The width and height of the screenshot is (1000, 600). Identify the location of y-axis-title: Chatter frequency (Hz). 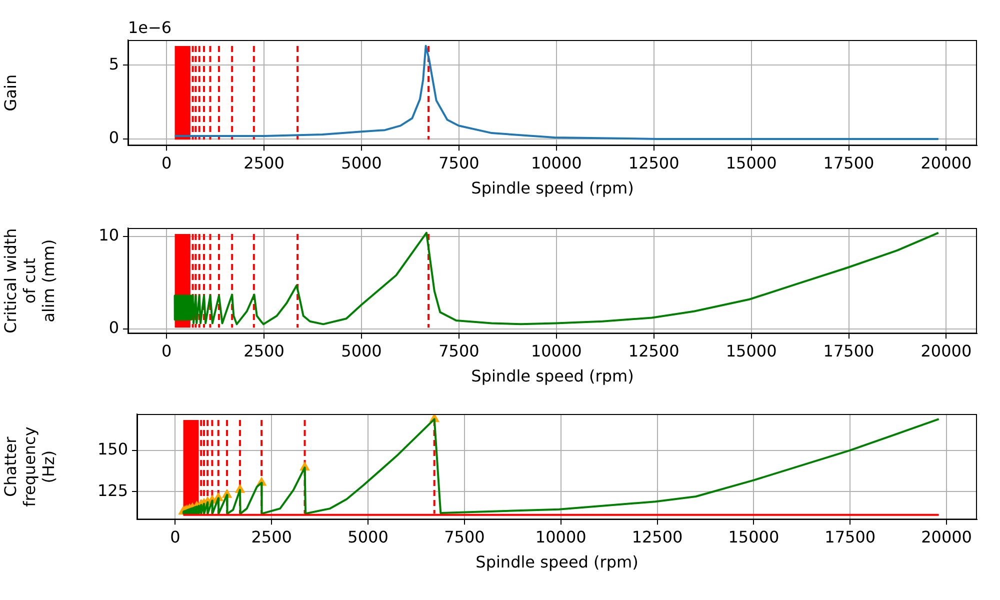
(29, 466).